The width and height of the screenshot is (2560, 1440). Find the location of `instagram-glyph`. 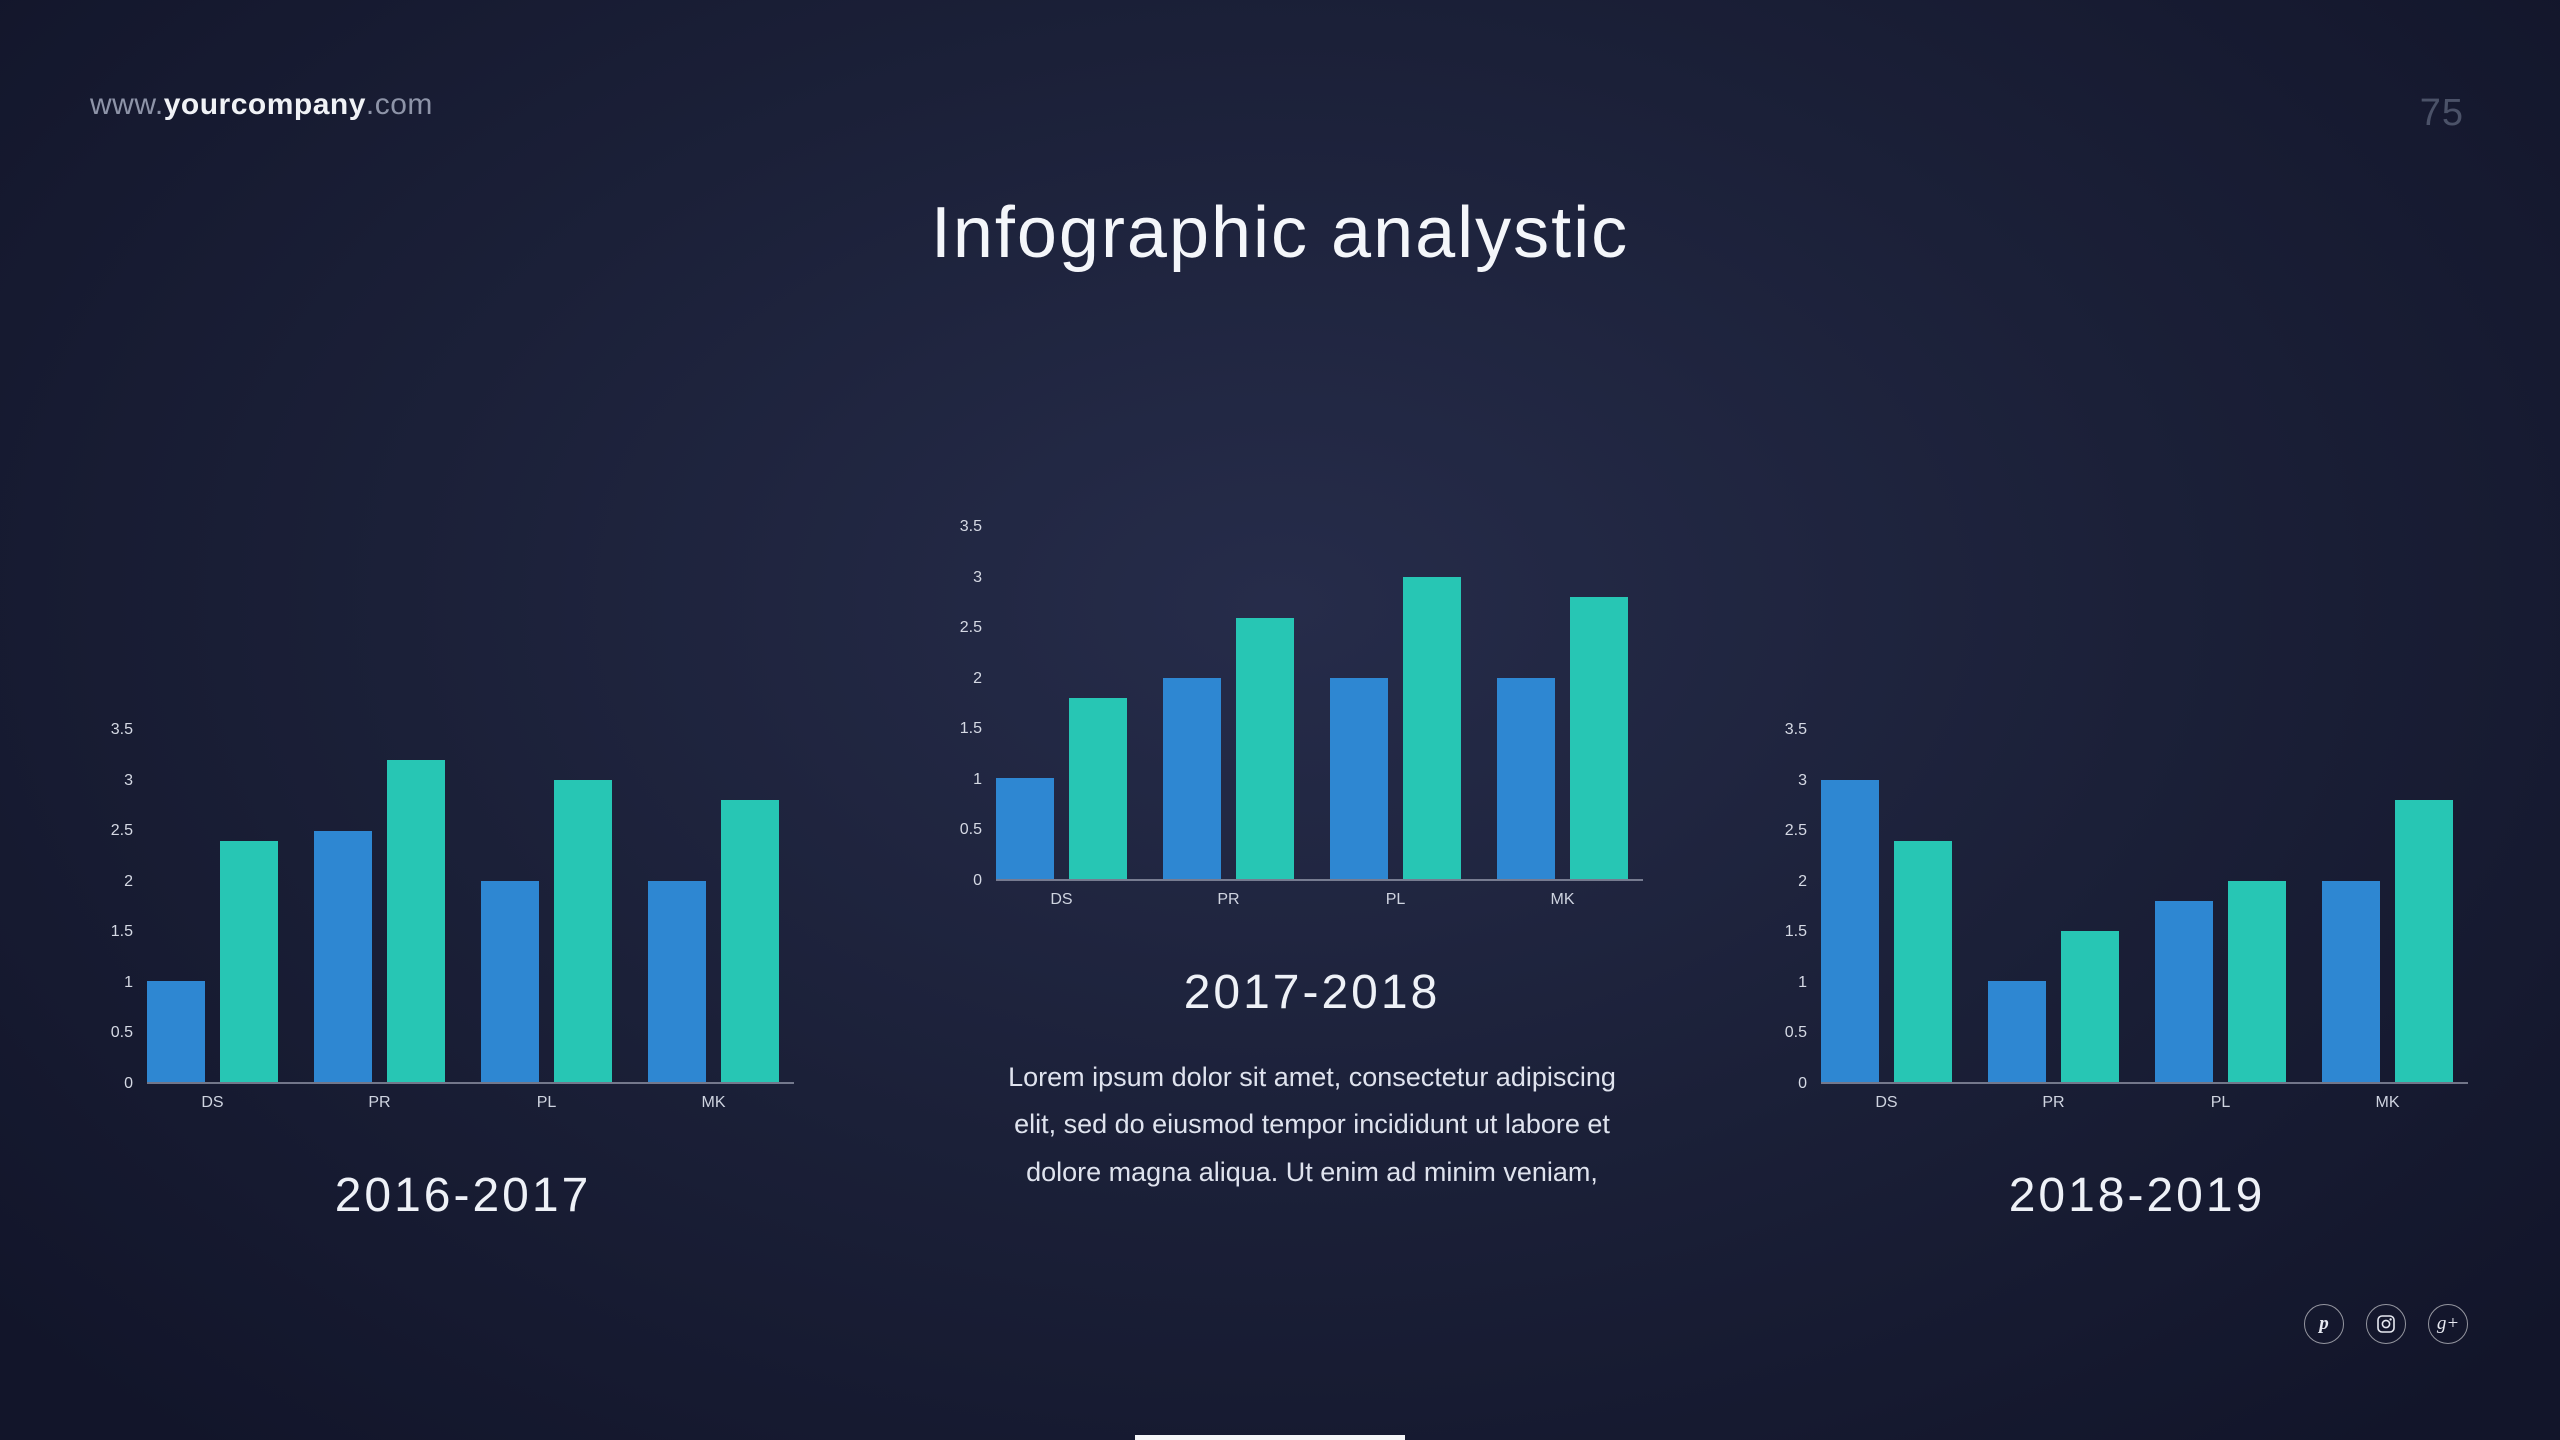

instagram-glyph is located at coordinates (2386, 1324).